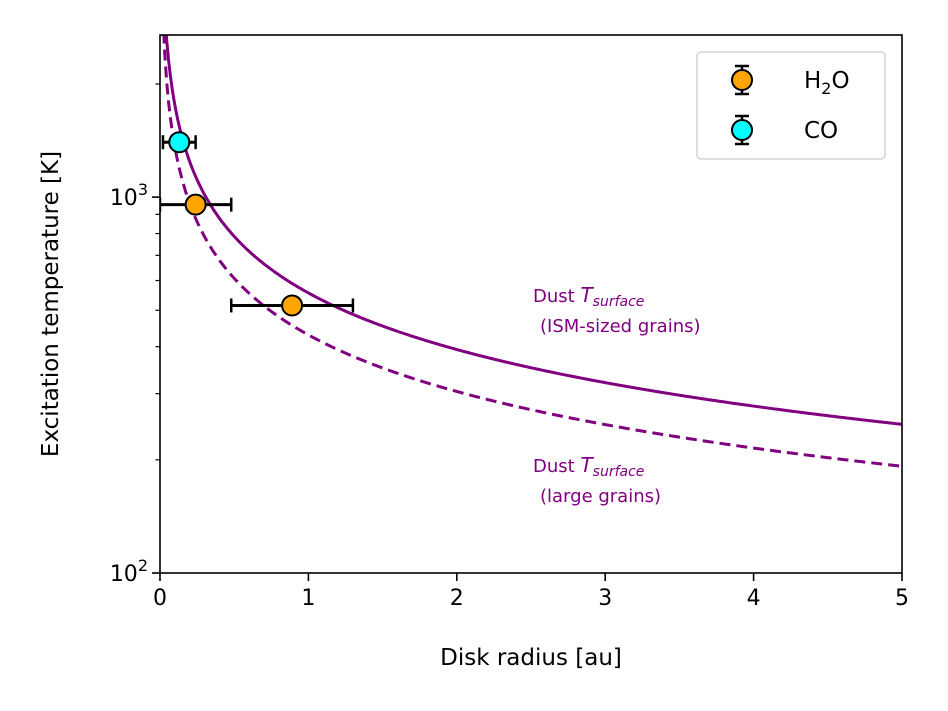  I want to click on legend-box, so click(791, 105).